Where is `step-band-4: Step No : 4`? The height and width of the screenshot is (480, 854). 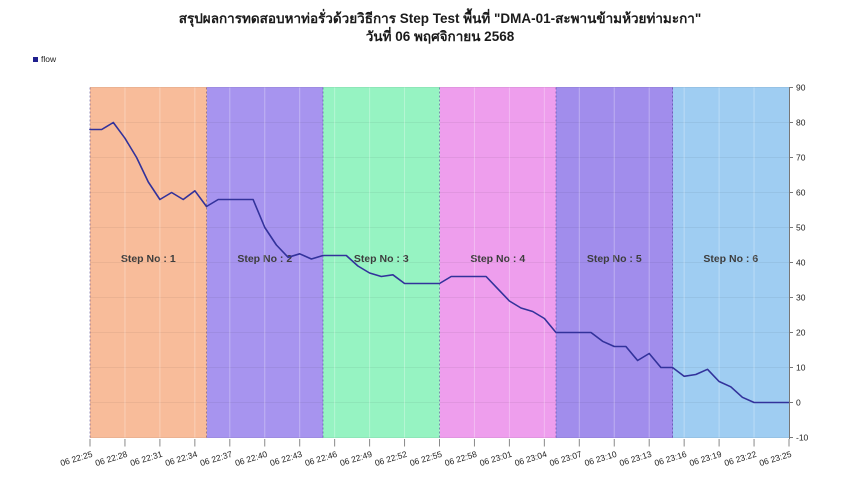
step-band-4: Step No : 4 is located at coordinates (497, 262).